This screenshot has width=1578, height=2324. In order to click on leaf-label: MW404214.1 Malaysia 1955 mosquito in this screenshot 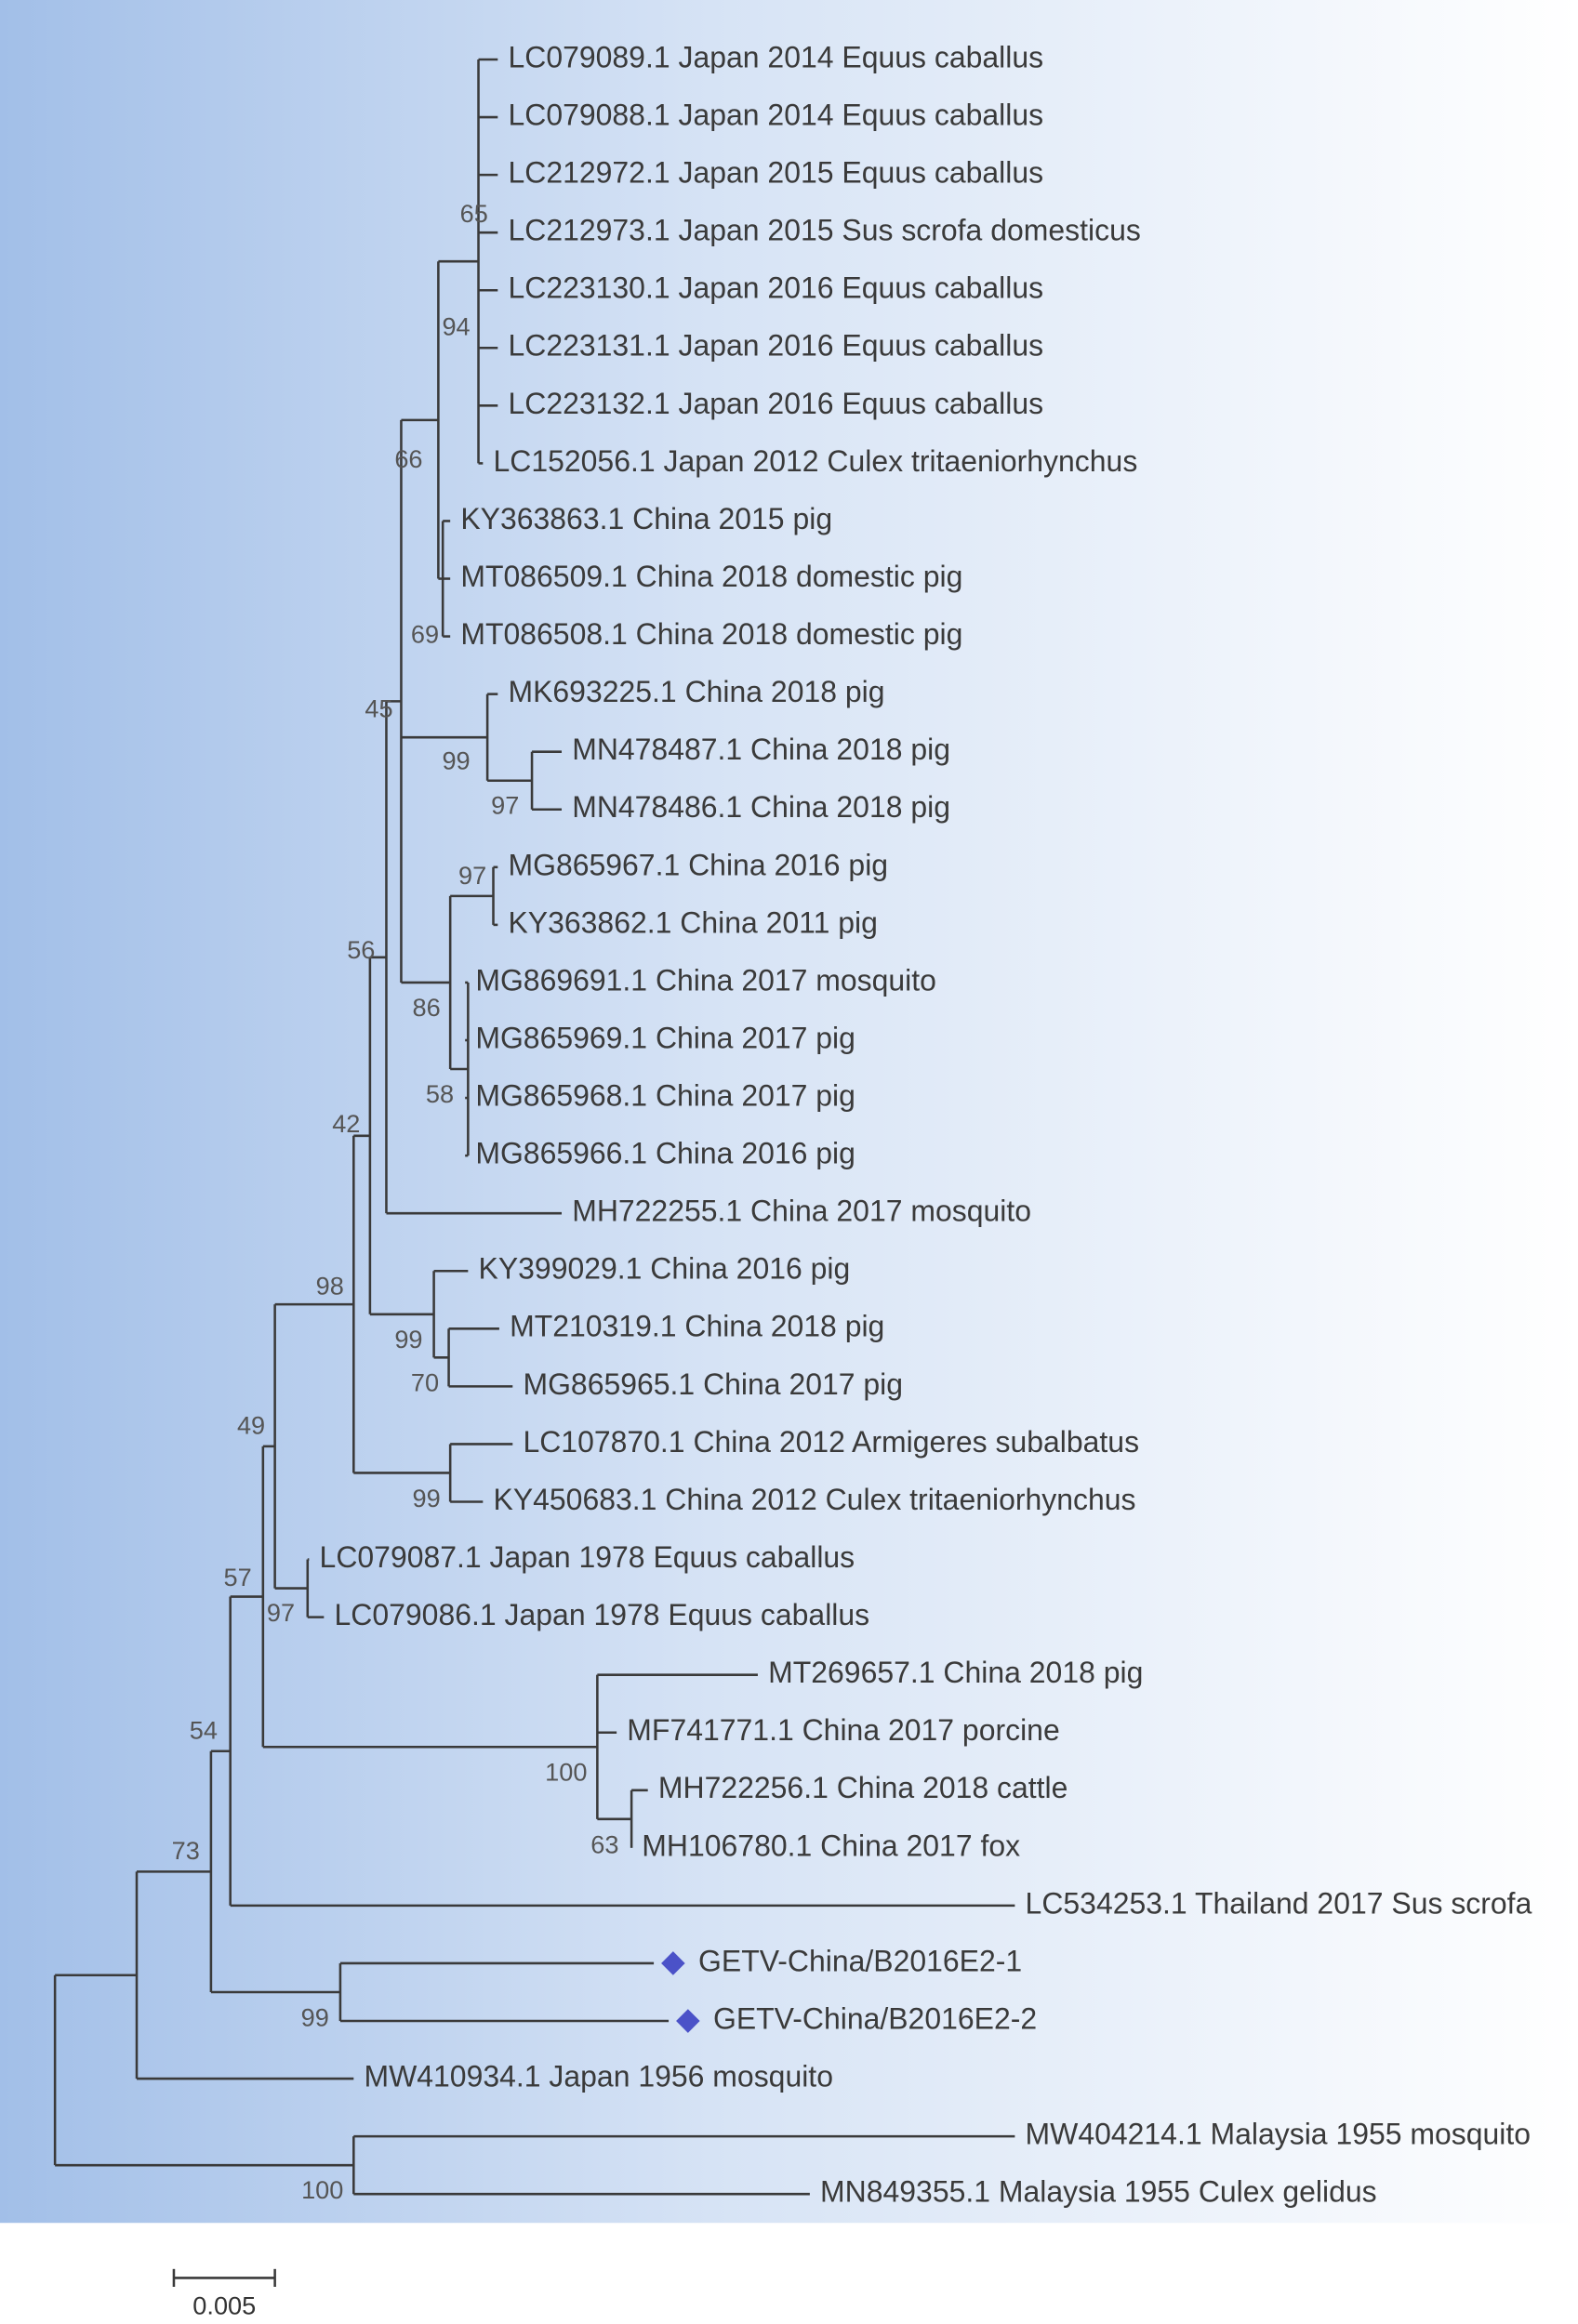, I will do `click(1279, 2134)`.